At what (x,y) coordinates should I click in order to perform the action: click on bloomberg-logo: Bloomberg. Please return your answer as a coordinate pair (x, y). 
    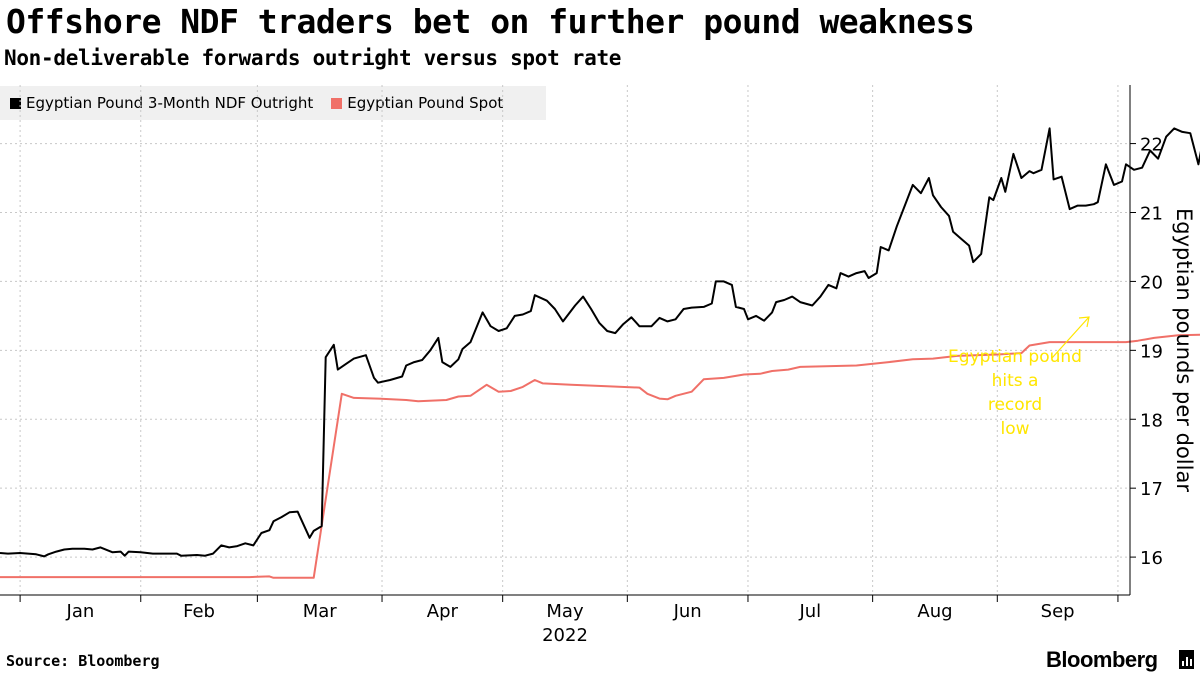
    Looking at the image, I should click on (1102, 659).